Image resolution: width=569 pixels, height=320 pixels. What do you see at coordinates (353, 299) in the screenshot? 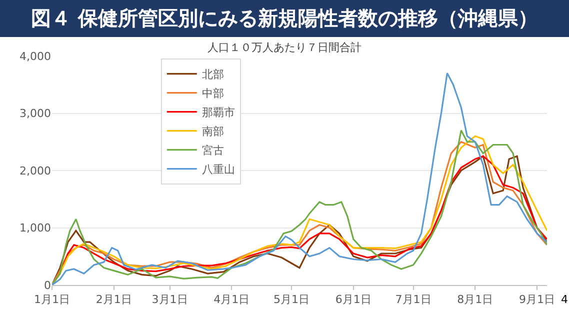
I see `x-tick-label: 6月1日` at bounding box center [353, 299].